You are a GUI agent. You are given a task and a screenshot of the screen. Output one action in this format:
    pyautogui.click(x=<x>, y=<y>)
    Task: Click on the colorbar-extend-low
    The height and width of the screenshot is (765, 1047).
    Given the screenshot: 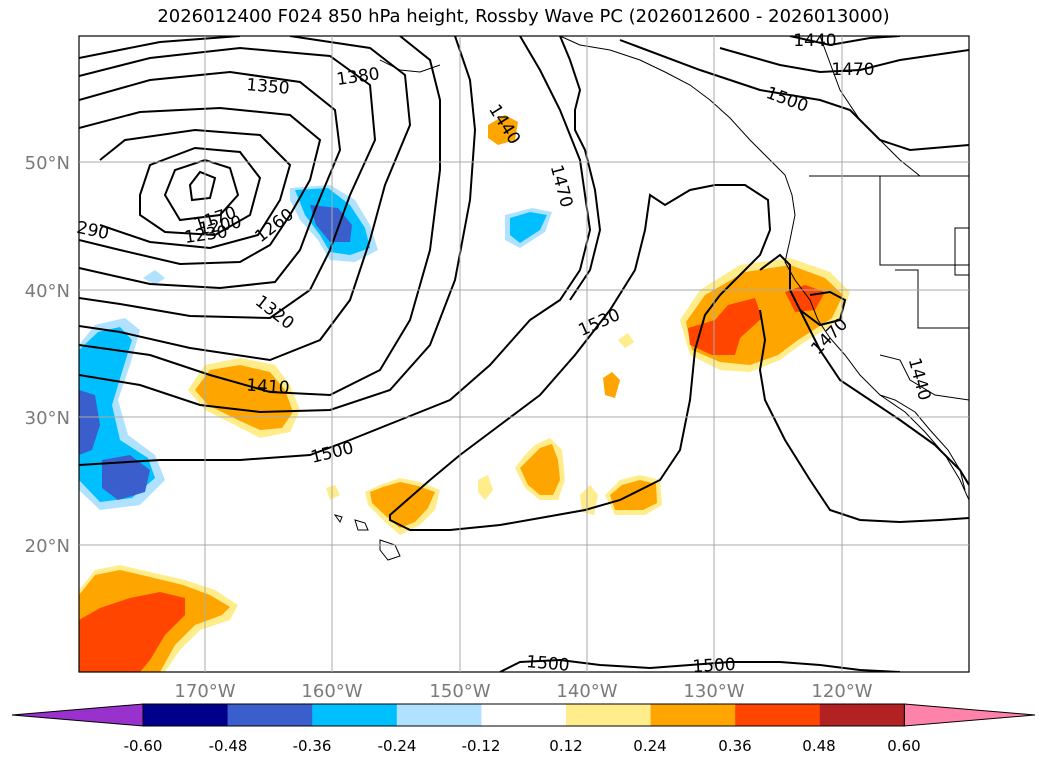 What is the action you would take?
    pyautogui.click(x=77, y=715)
    